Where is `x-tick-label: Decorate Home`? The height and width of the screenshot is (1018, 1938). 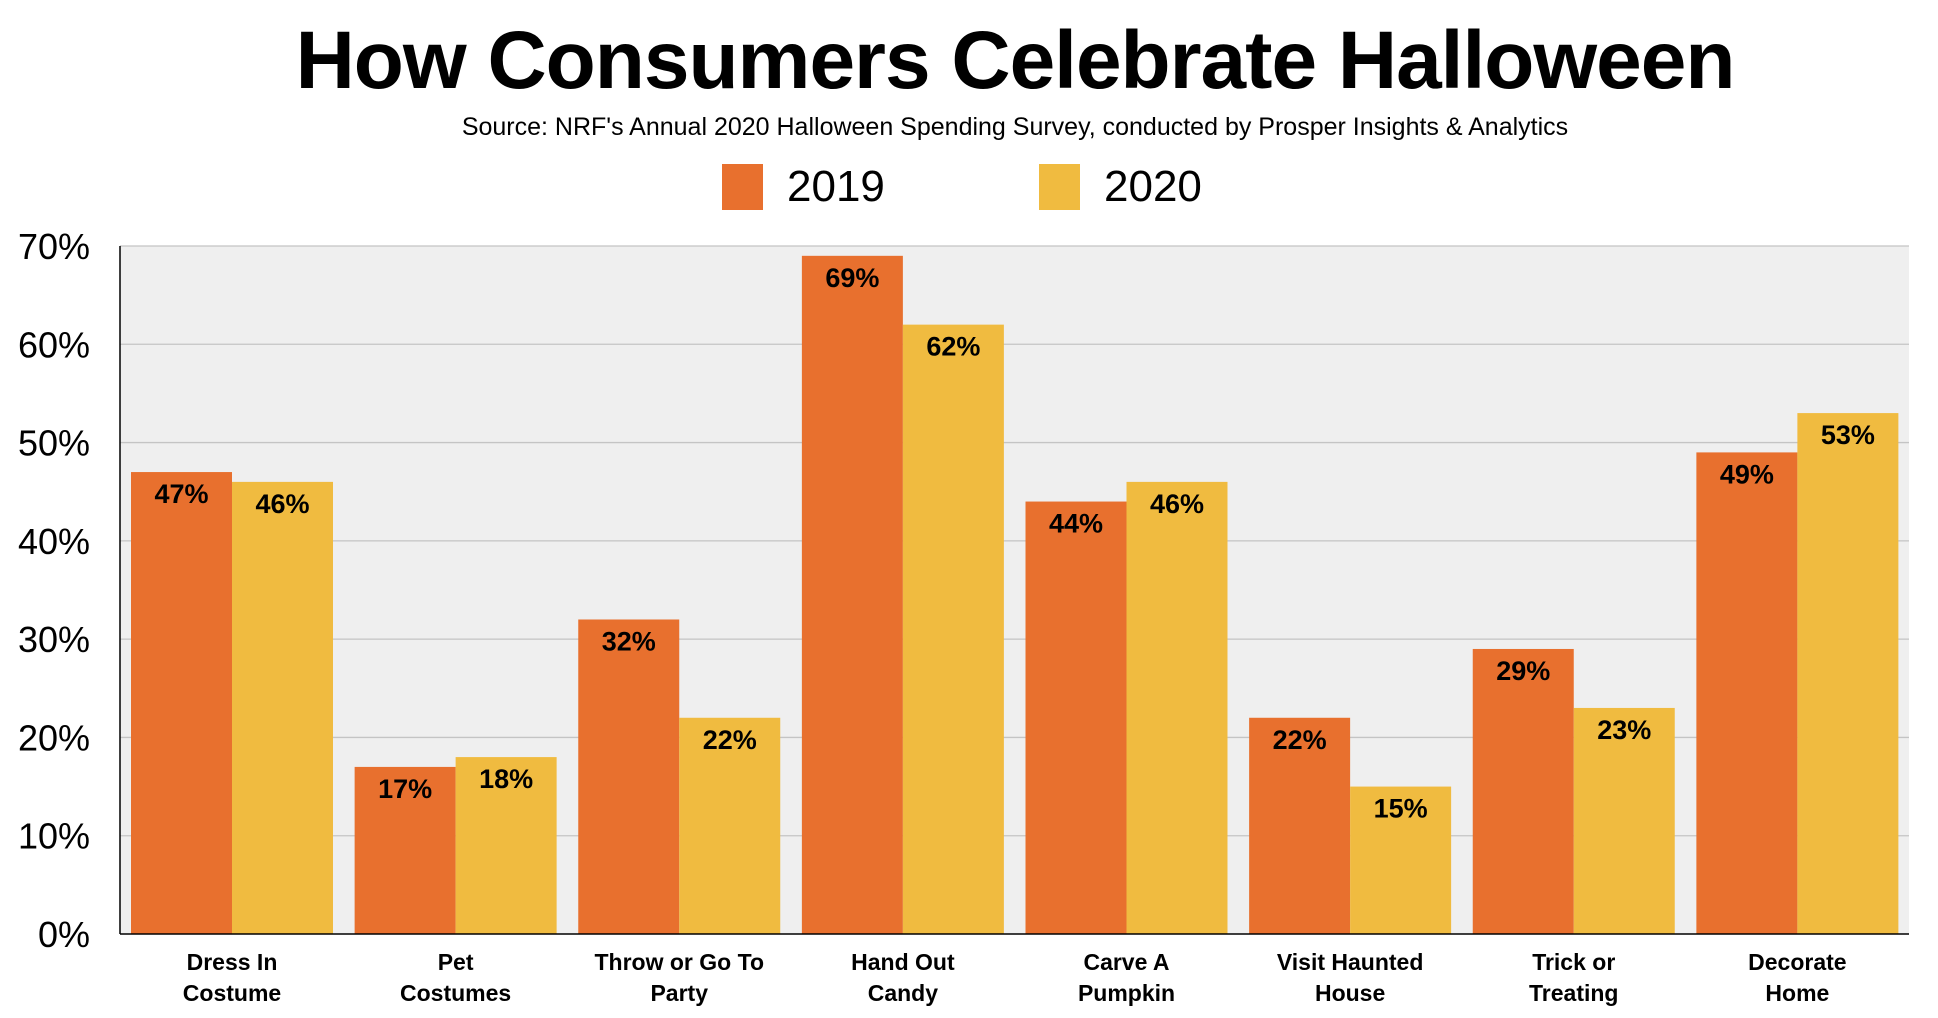
x-tick-label: Decorate Home is located at coordinates (1797, 977).